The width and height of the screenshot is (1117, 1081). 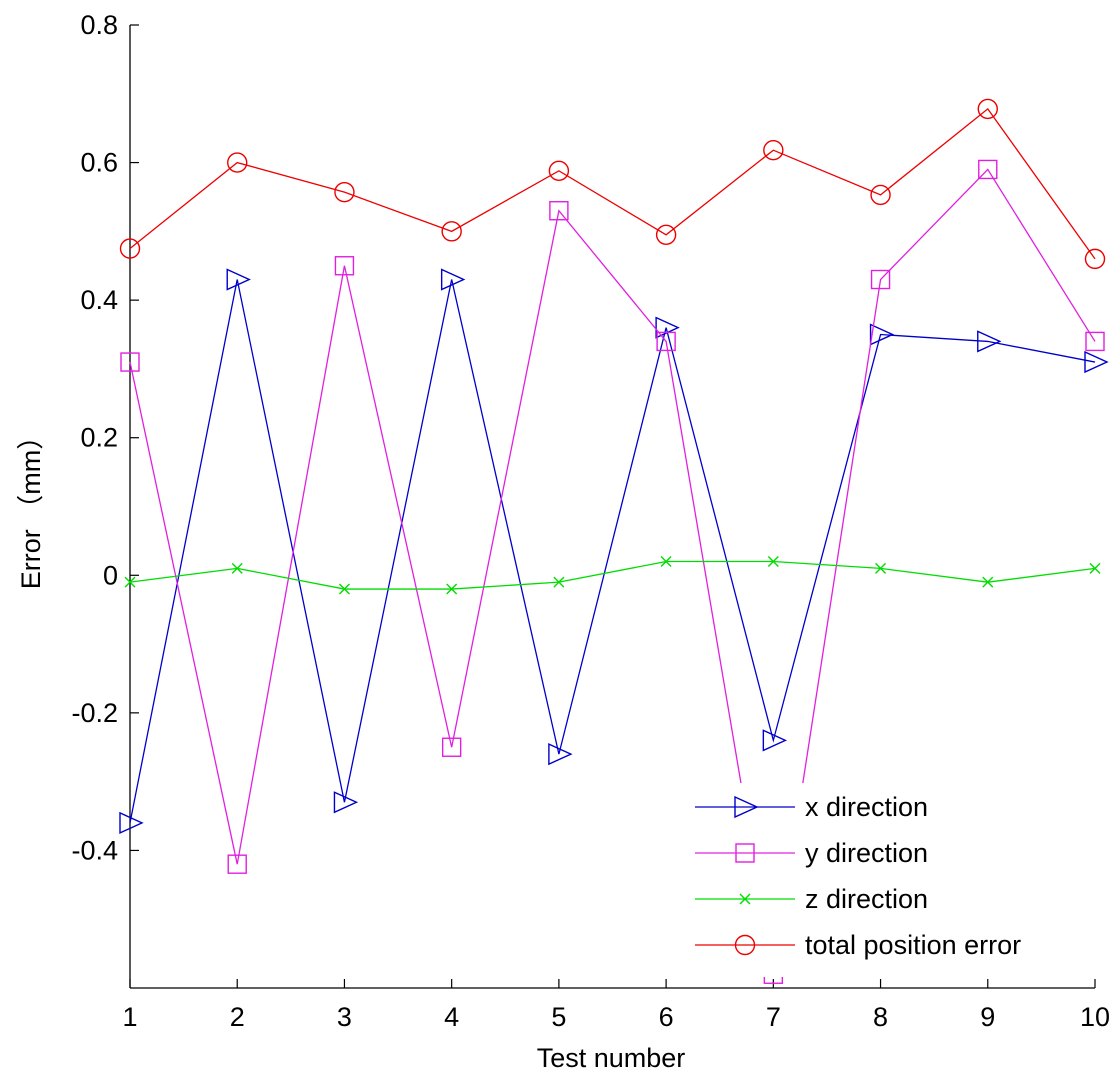 What do you see at coordinates (866, 853) in the screenshot?
I see `legend-label: y direction` at bounding box center [866, 853].